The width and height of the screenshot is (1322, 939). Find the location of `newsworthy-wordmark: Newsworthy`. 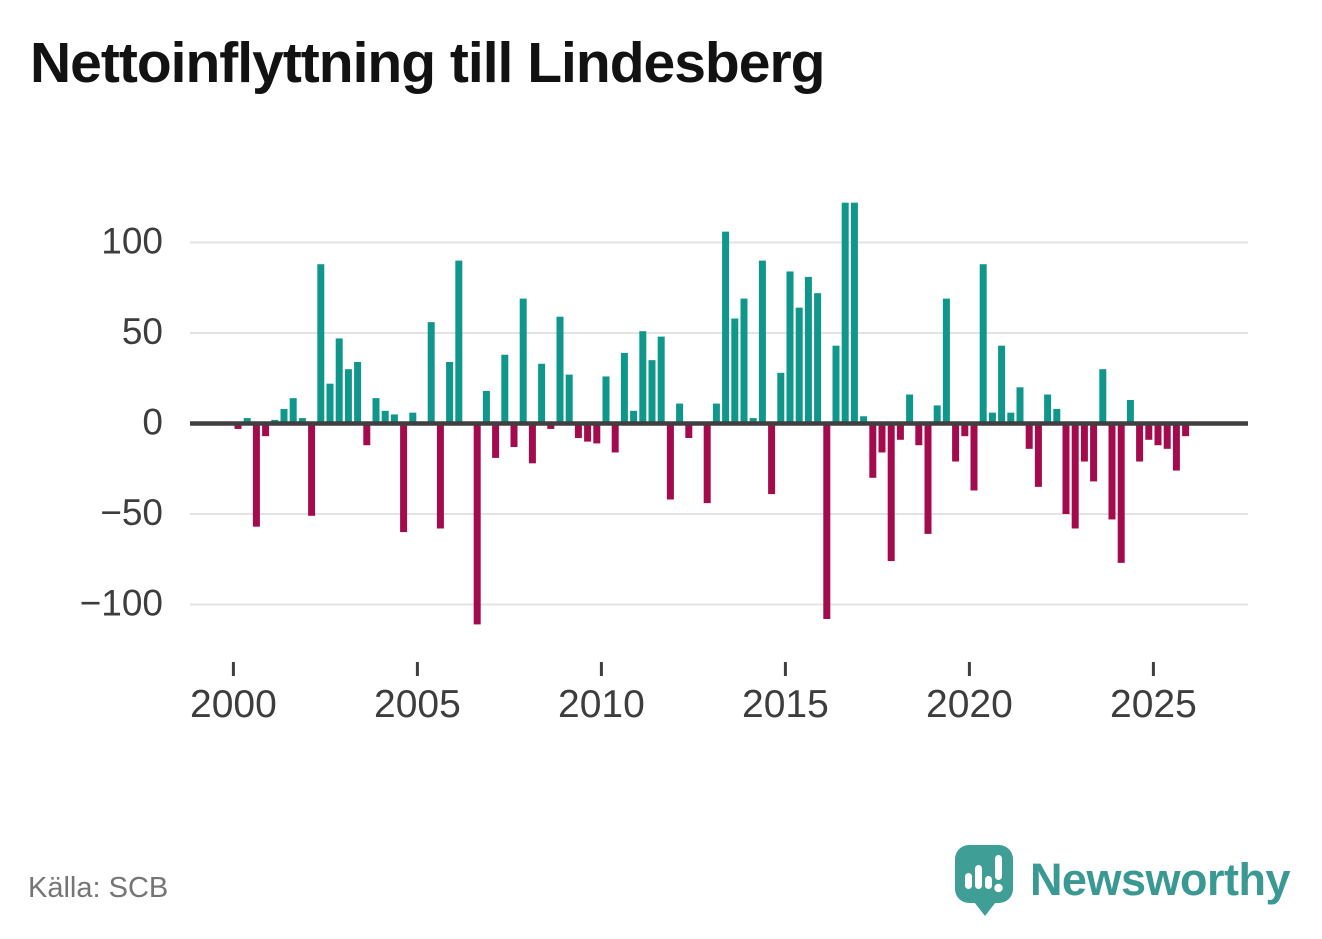

newsworthy-wordmark: Newsworthy is located at coordinates (1160, 879).